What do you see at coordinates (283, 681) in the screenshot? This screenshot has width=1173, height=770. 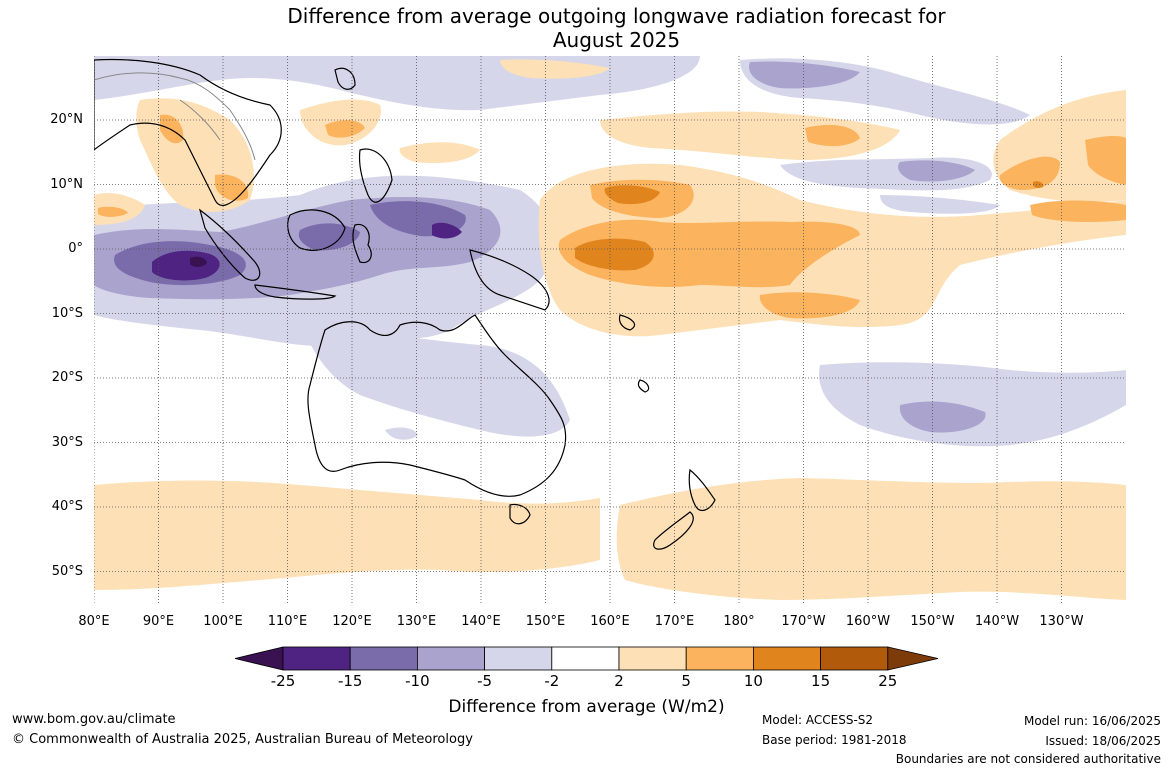 I see `colorbar-tick-label: -25` at bounding box center [283, 681].